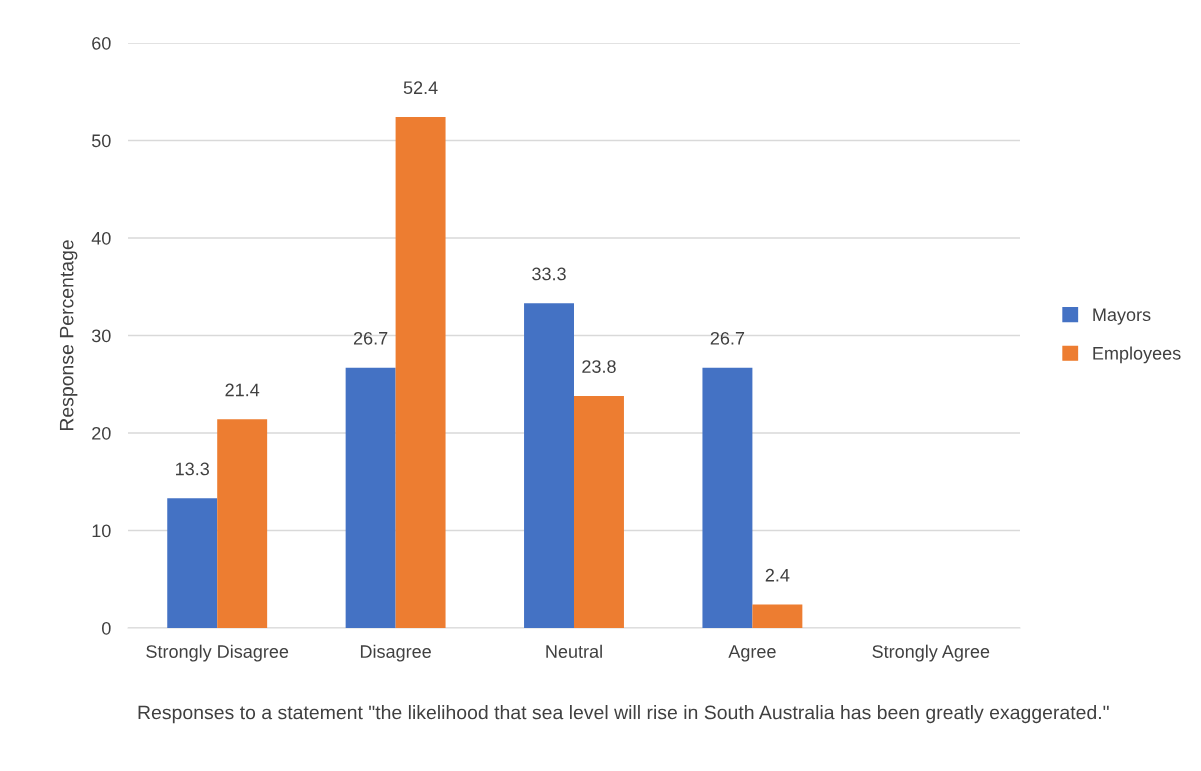 The height and width of the screenshot is (771, 1201). Describe the element at coordinates (599, 366) in the screenshot. I see `data-label: 23.8` at that location.